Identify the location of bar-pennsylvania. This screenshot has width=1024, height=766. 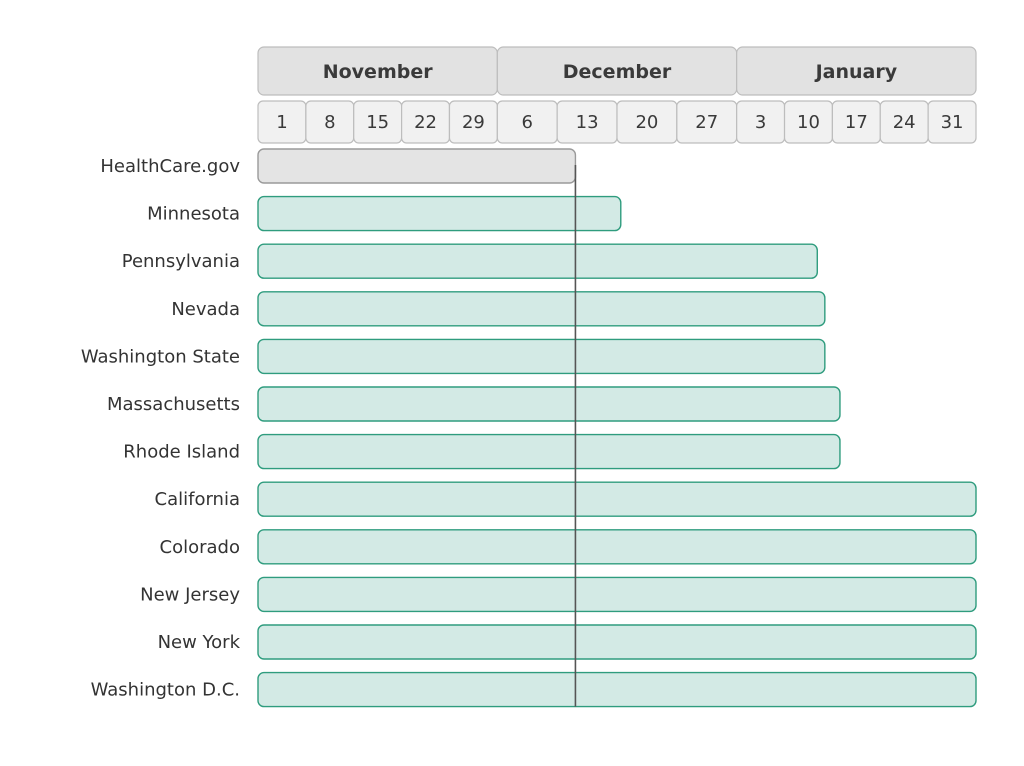
(537, 261).